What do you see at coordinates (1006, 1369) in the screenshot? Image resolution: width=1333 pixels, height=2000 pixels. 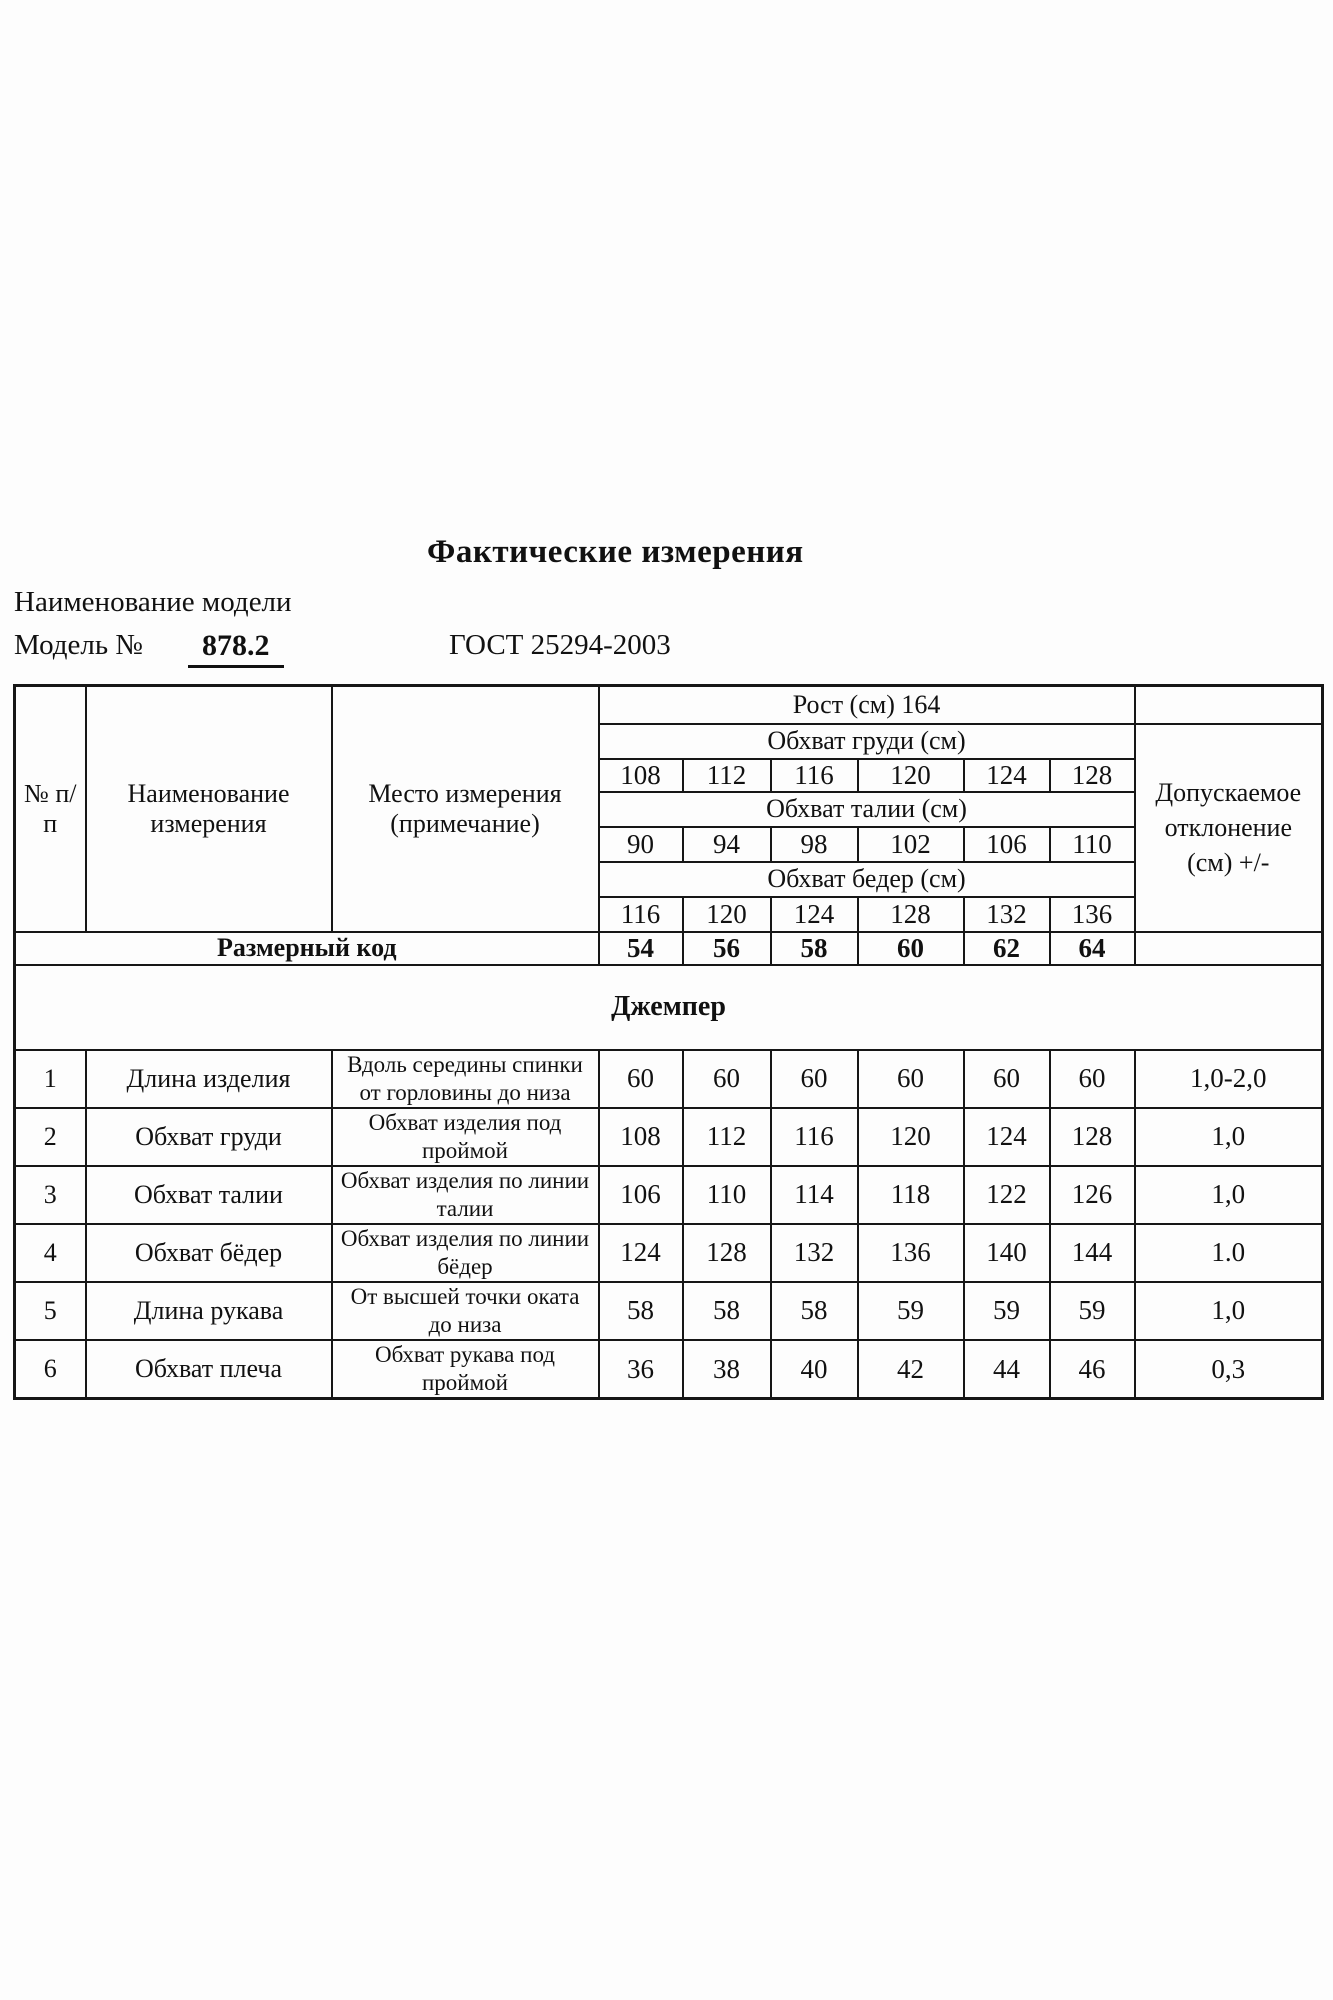 I see `row-value: 44` at bounding box center [1006, 1369].